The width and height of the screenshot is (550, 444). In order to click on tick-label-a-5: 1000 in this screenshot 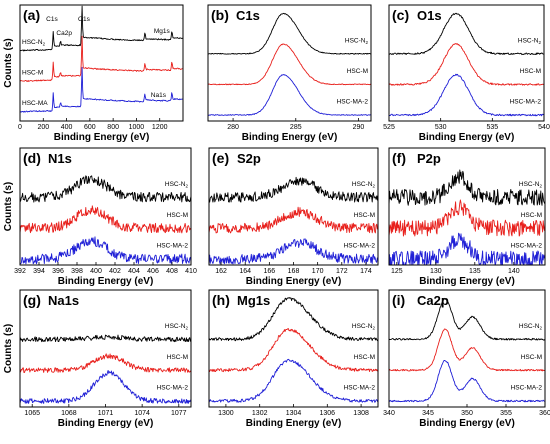, I will do `click(137, 127)`.